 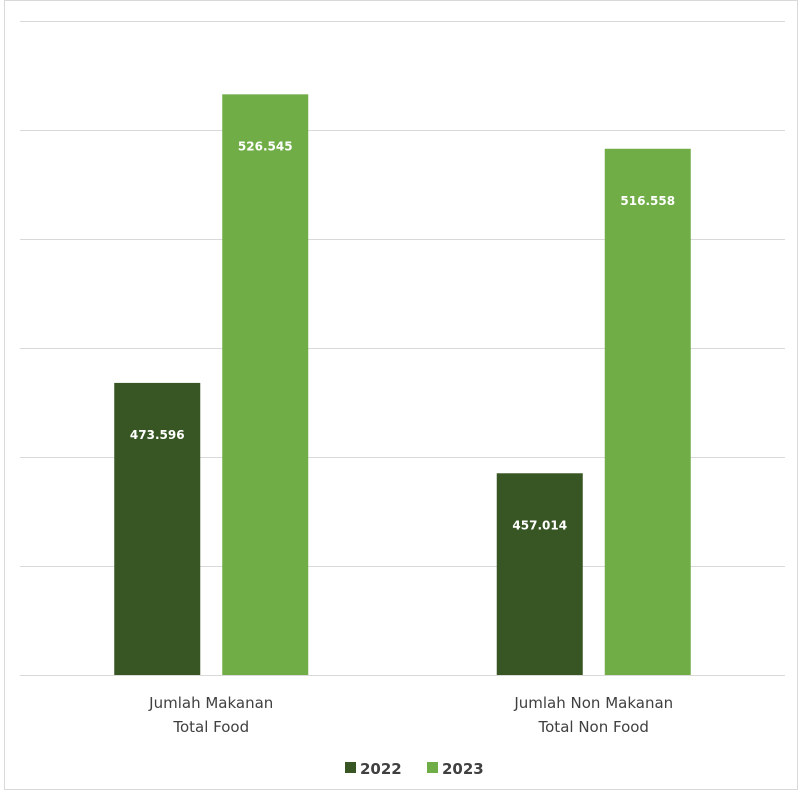 I want to click on data-label-2022-1: 457.014, so click(x=539, y=525).